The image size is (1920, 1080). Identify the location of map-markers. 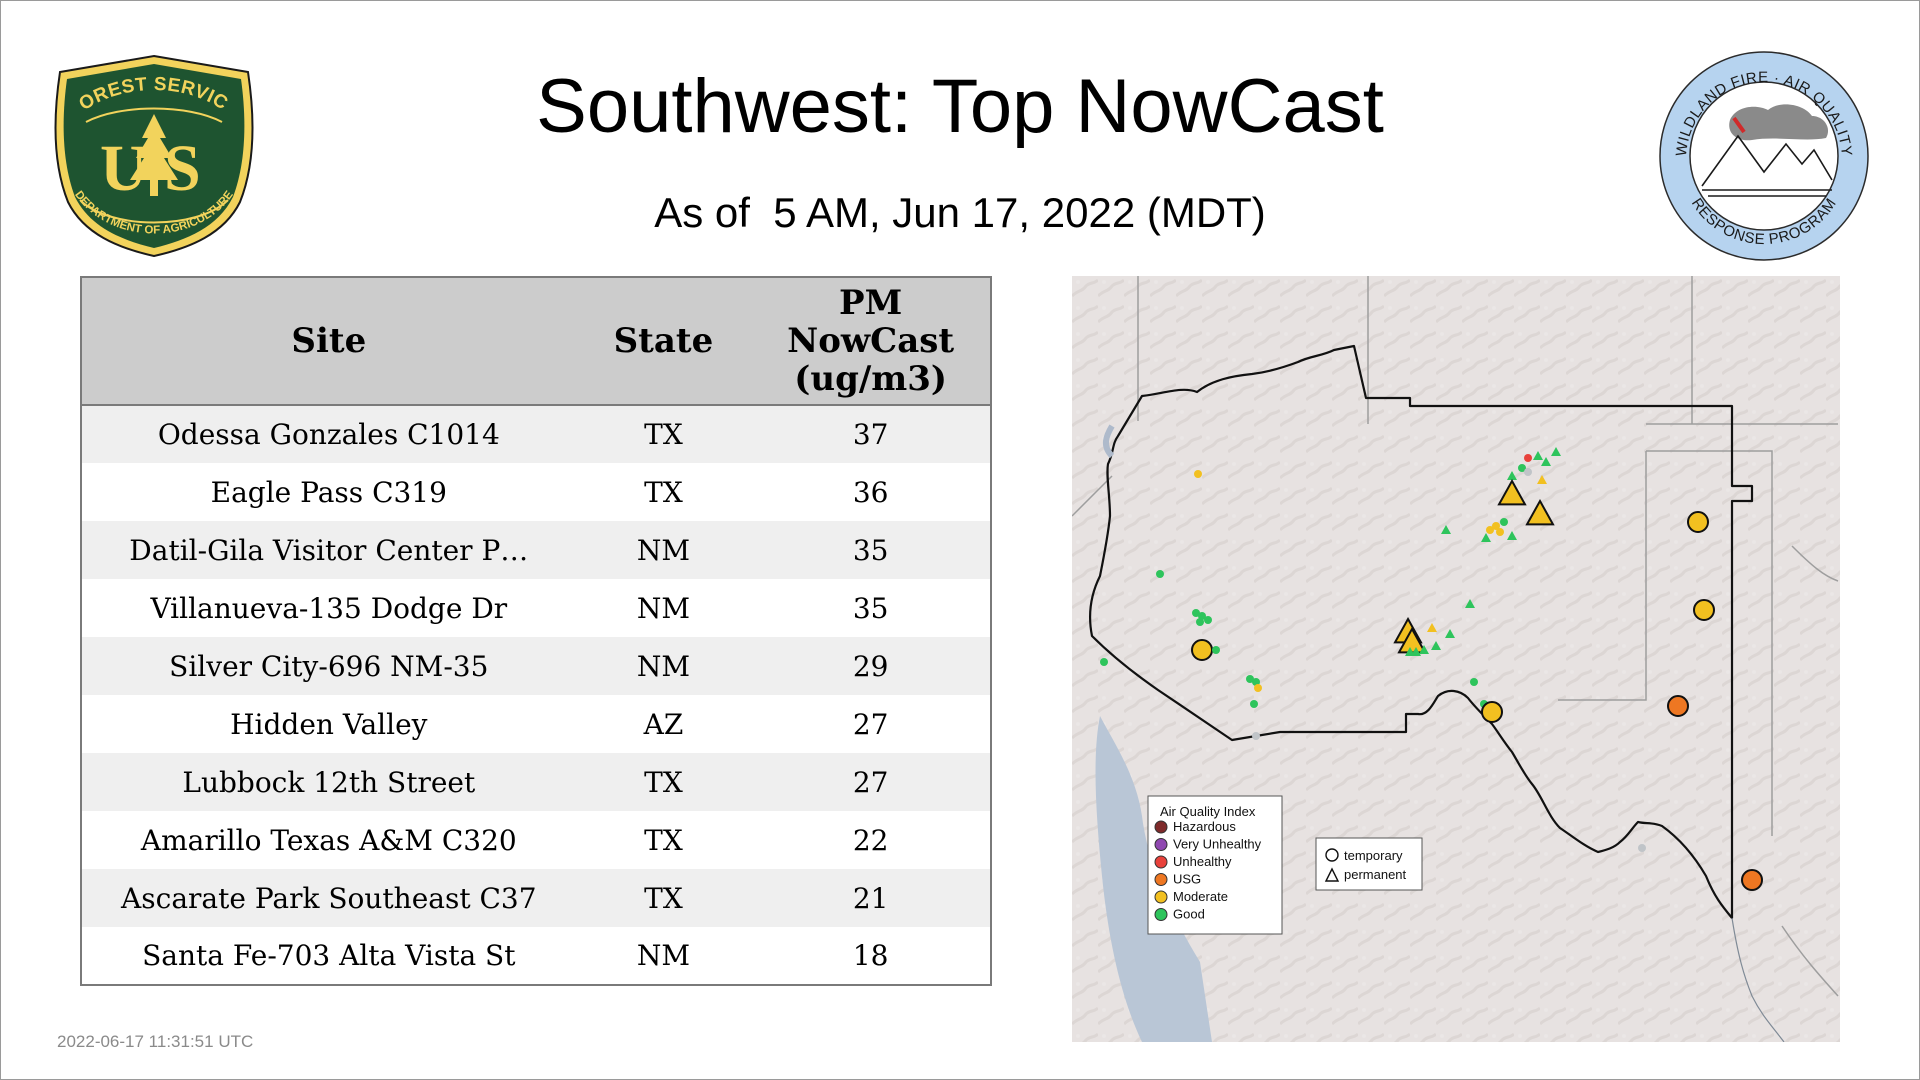
(1431, 669).